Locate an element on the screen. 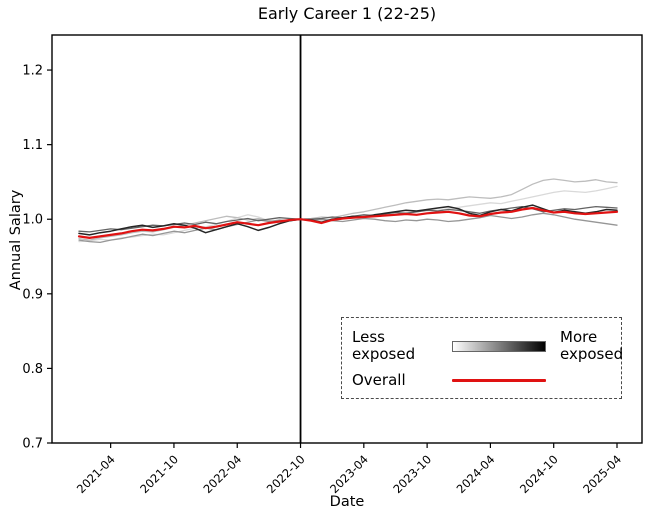 The image size is (652, 524). x-tick-label: 2022-04 is located at coordinates (222, 474).